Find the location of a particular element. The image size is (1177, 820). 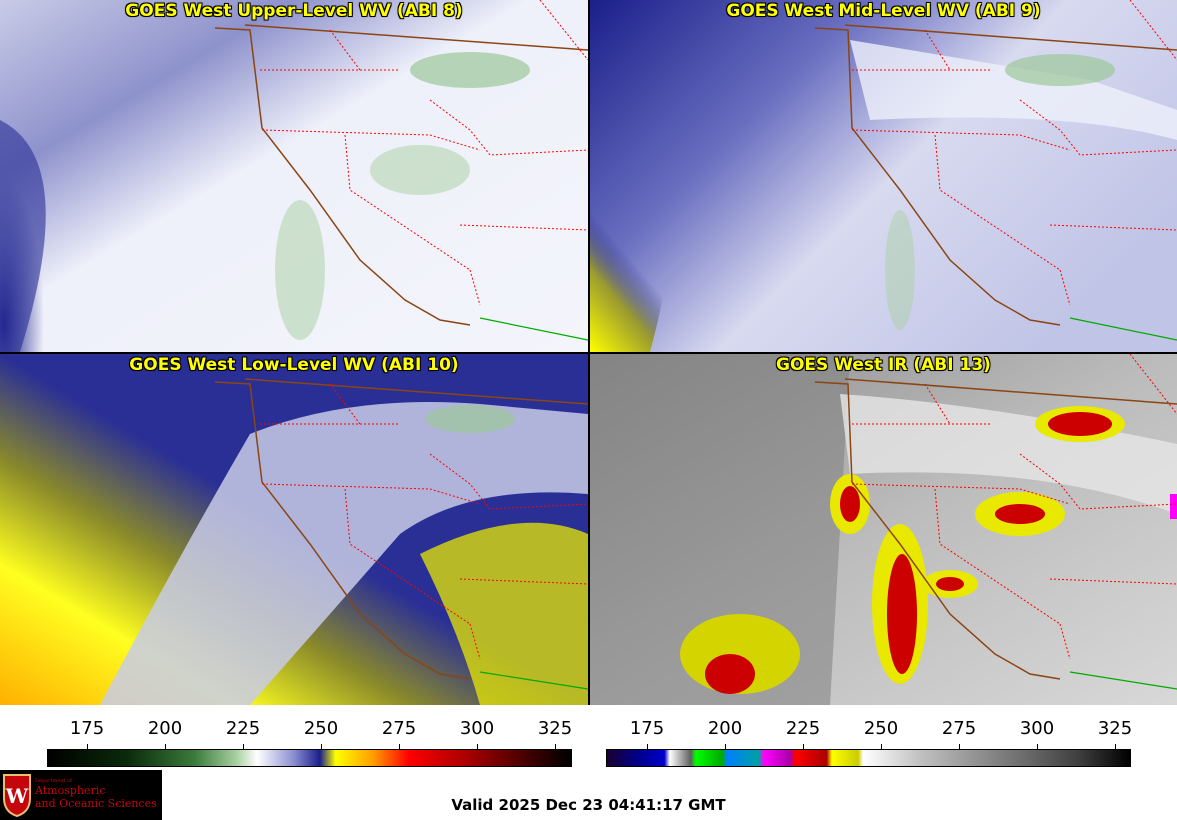

panel-title-ir: GOES West IR (ABI 13) is located at coordinates (883, 365).